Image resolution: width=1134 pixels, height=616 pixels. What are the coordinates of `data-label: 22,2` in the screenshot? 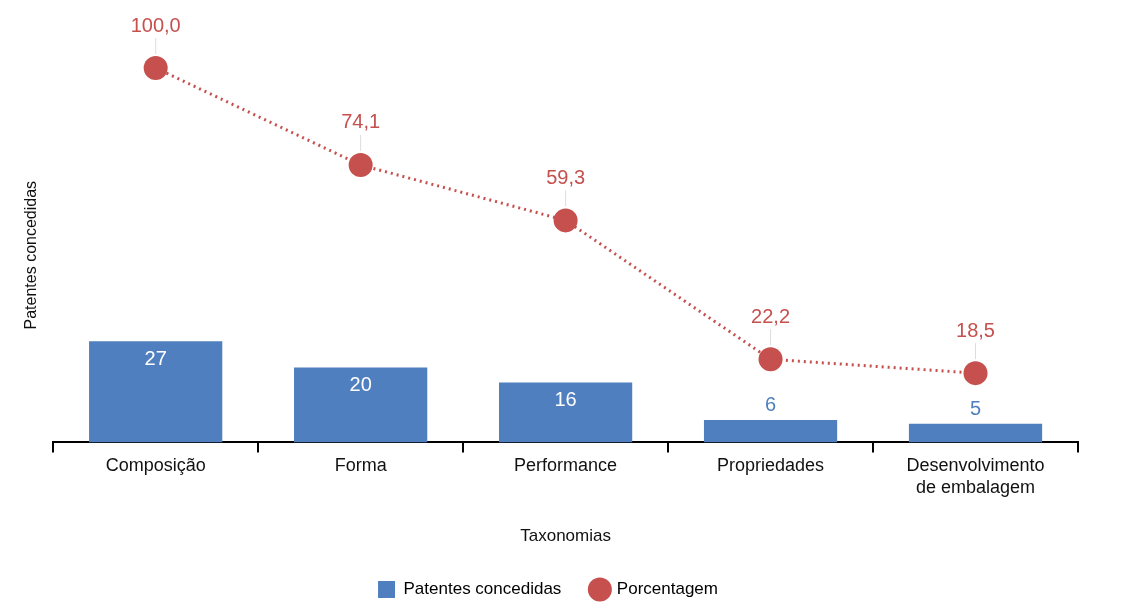 It's located at (771, 315).